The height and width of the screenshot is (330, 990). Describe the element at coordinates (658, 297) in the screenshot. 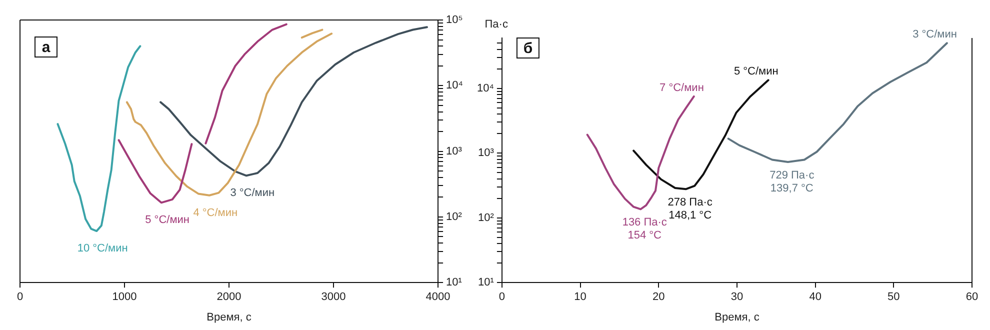

I see `x-tick-label: 20` at that location.